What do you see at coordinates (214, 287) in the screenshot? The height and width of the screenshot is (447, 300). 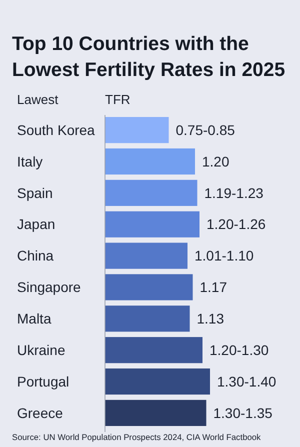 I see `data-label: 1.17` at bounding box center [214, 287].